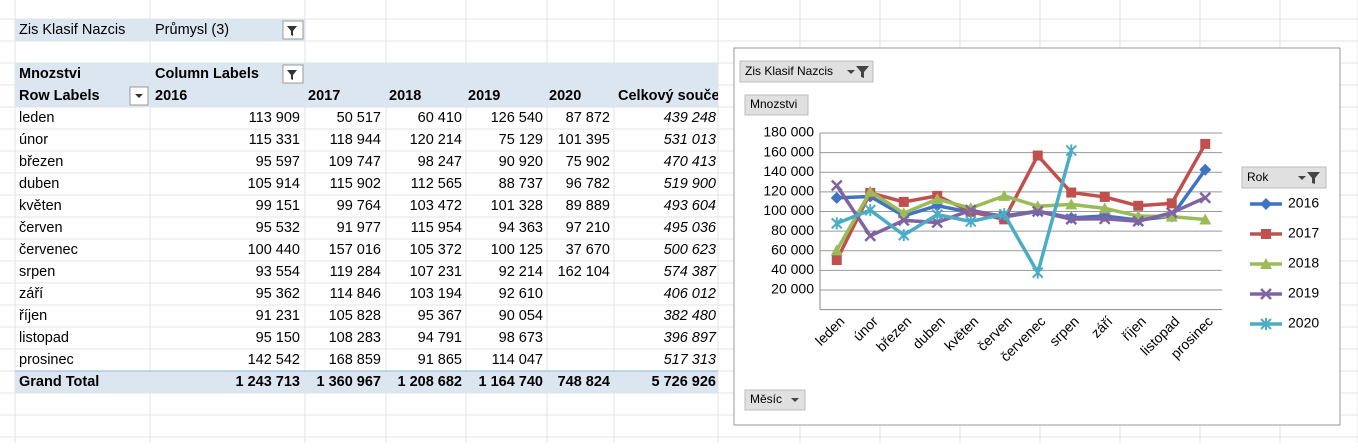 Image resolution: width=1358 pixels, height=448 pixels. What do you see at coordinates (584, 272) in the screenshot?
I see `cell-value: 162 104` at bounding box center [584, 272].